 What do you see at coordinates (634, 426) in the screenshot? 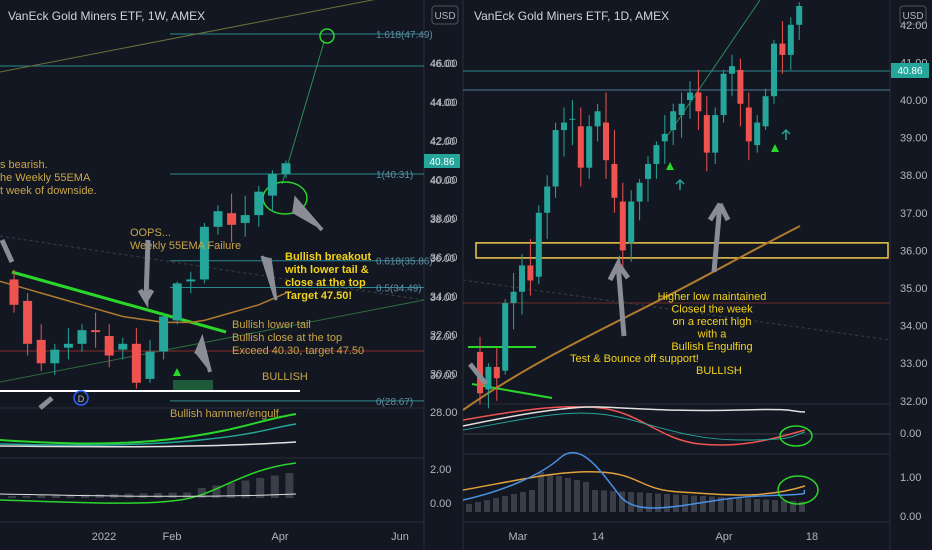
I see `right-osc1-teal` at bounding box center [634, 426].